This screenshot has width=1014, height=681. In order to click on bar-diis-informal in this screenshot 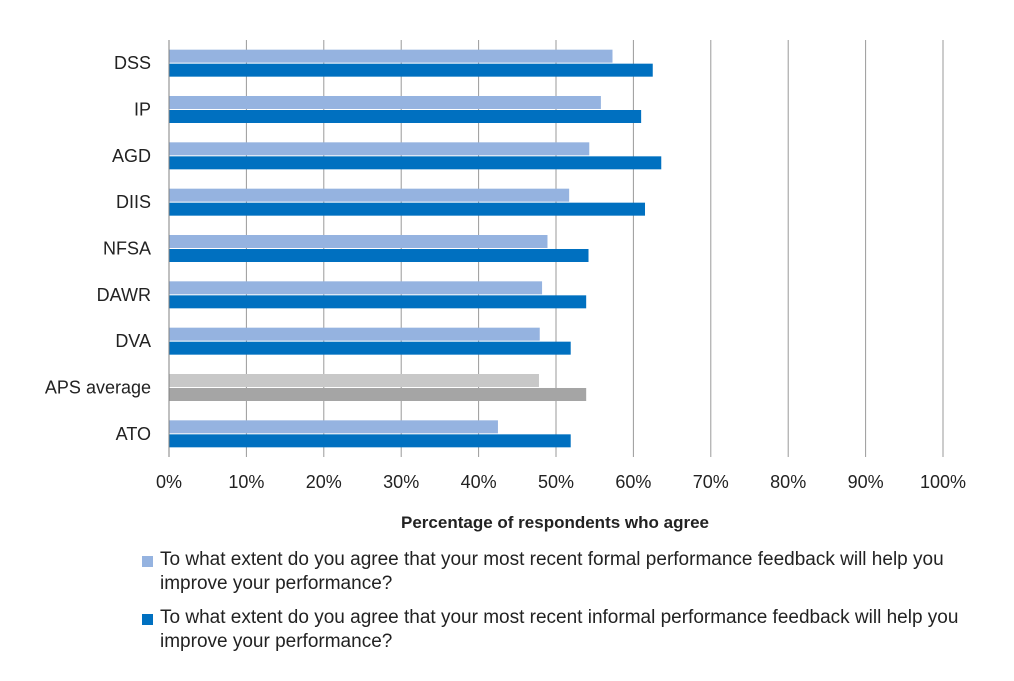, I will do `click(407, 209)`.